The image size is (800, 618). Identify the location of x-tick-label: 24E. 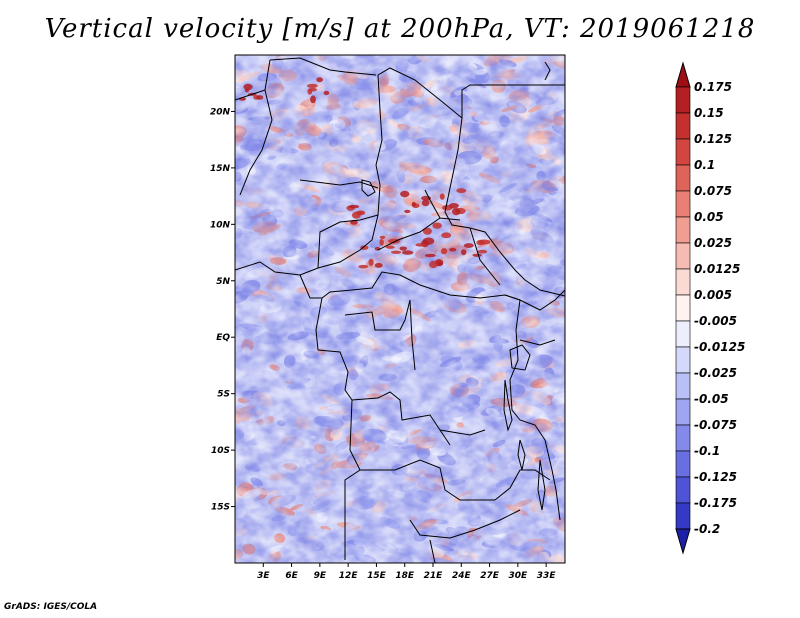
(462, 576).